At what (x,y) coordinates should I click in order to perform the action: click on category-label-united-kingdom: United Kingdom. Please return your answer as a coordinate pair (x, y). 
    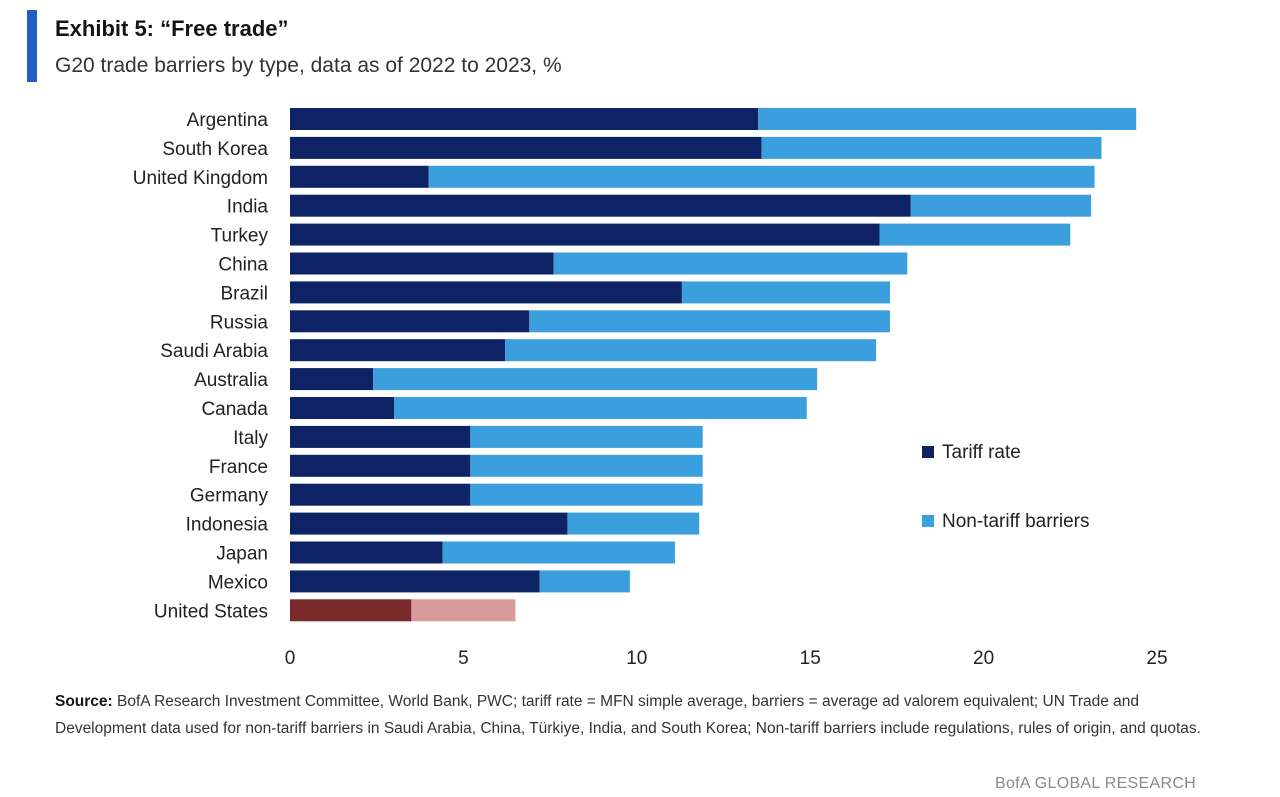
    Looking at the image, I should click on (200, 178).